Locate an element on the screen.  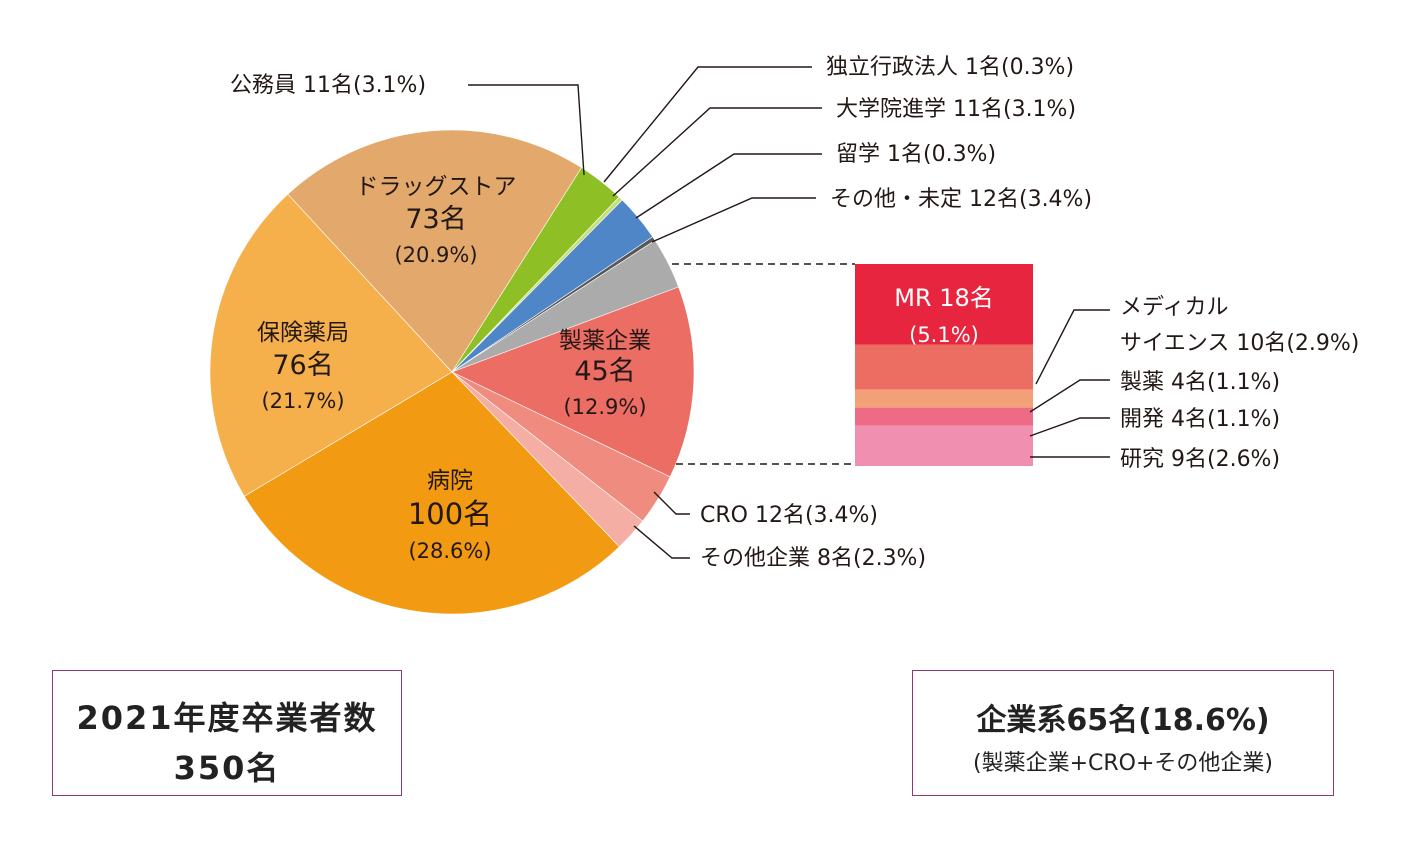
svg-text: 73名 is located at coordinates (435, 219).